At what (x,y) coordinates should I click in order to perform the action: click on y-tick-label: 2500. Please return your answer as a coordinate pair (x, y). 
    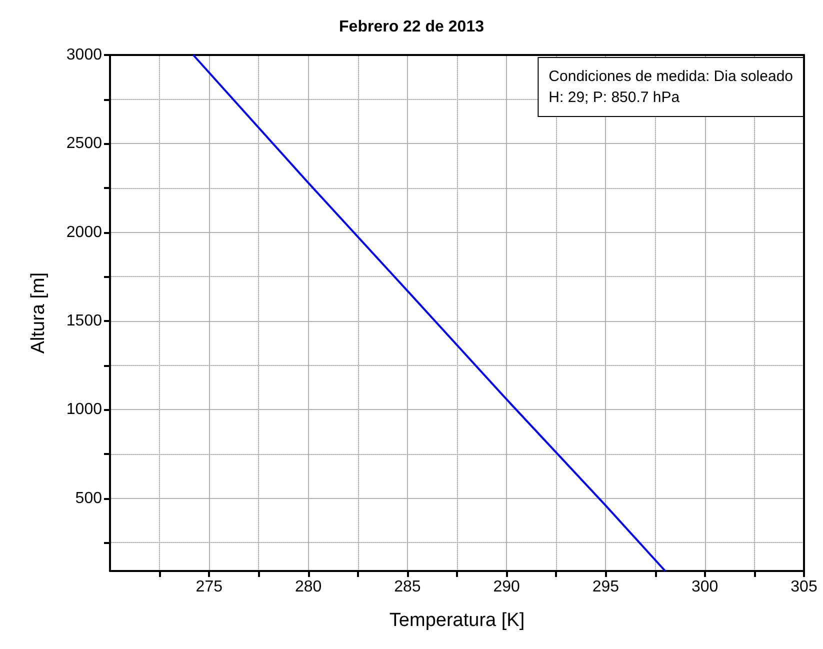
    Looking at the image, I should click on (84, 143).